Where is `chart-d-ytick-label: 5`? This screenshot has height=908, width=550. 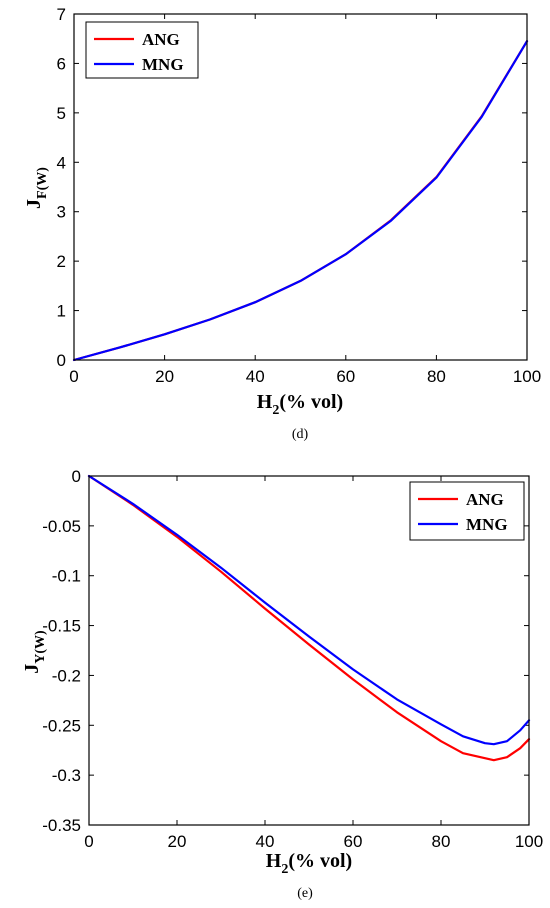
chart-d-ytick-label: 5 is located at coordinates (61, 113).